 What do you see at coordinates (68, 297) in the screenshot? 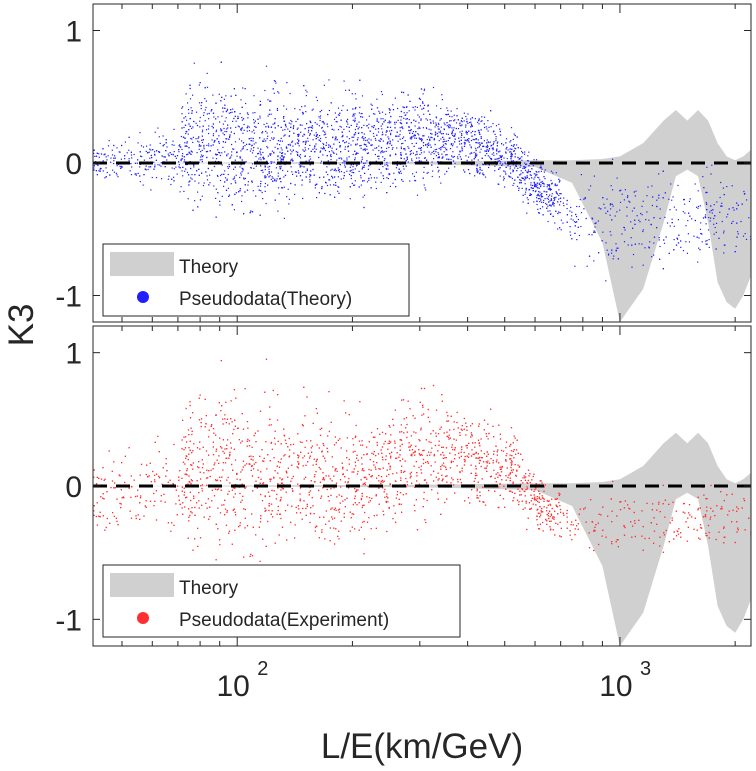
I see `y-tick-label-top: -1` at bounding box center [68, 297].